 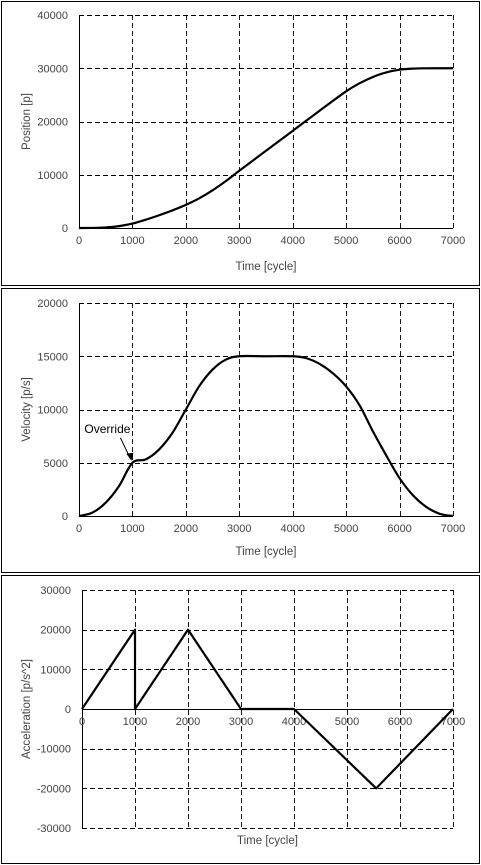 I want to click on y-axis-label: Acceleration [p/s^2], so click(x=27, y=709).